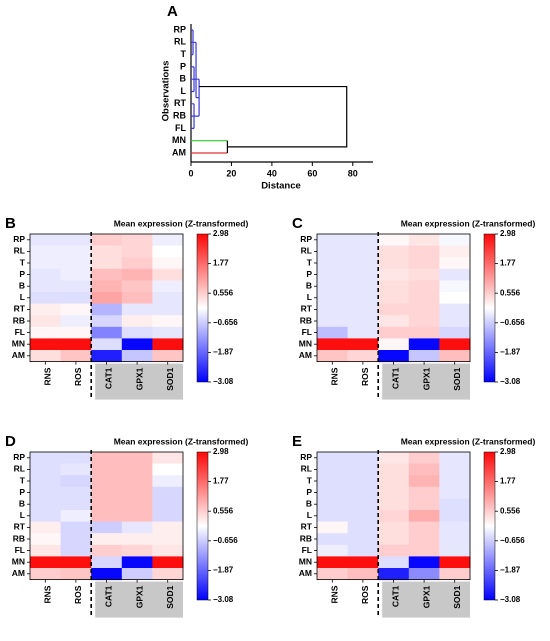  Describe the element at coordinates (170, 378) in the screenshot. I see `column-label: SOD1` at that location.